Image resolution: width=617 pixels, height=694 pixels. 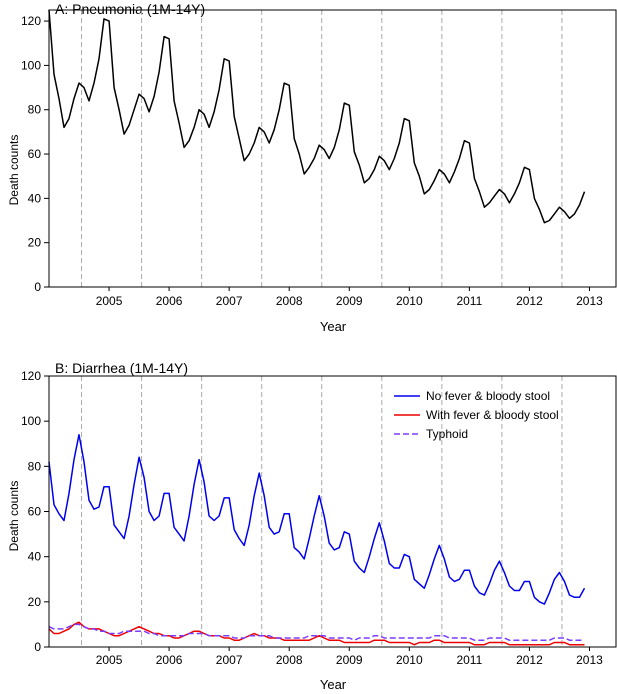 I want to click on panel-b-x-axis: 2005 2006 2007 2008 2009 2010 2011 2012 2013, so click(x=349, y=657).